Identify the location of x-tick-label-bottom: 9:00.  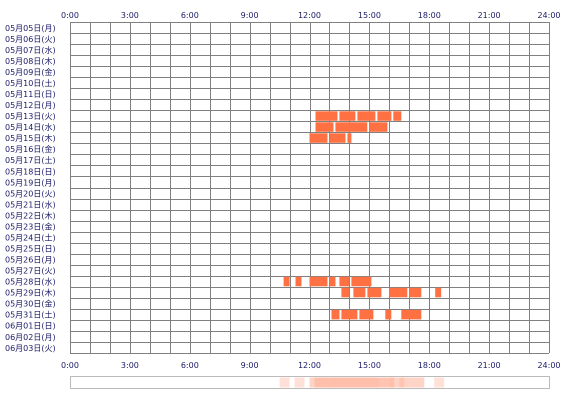
(250, 365).